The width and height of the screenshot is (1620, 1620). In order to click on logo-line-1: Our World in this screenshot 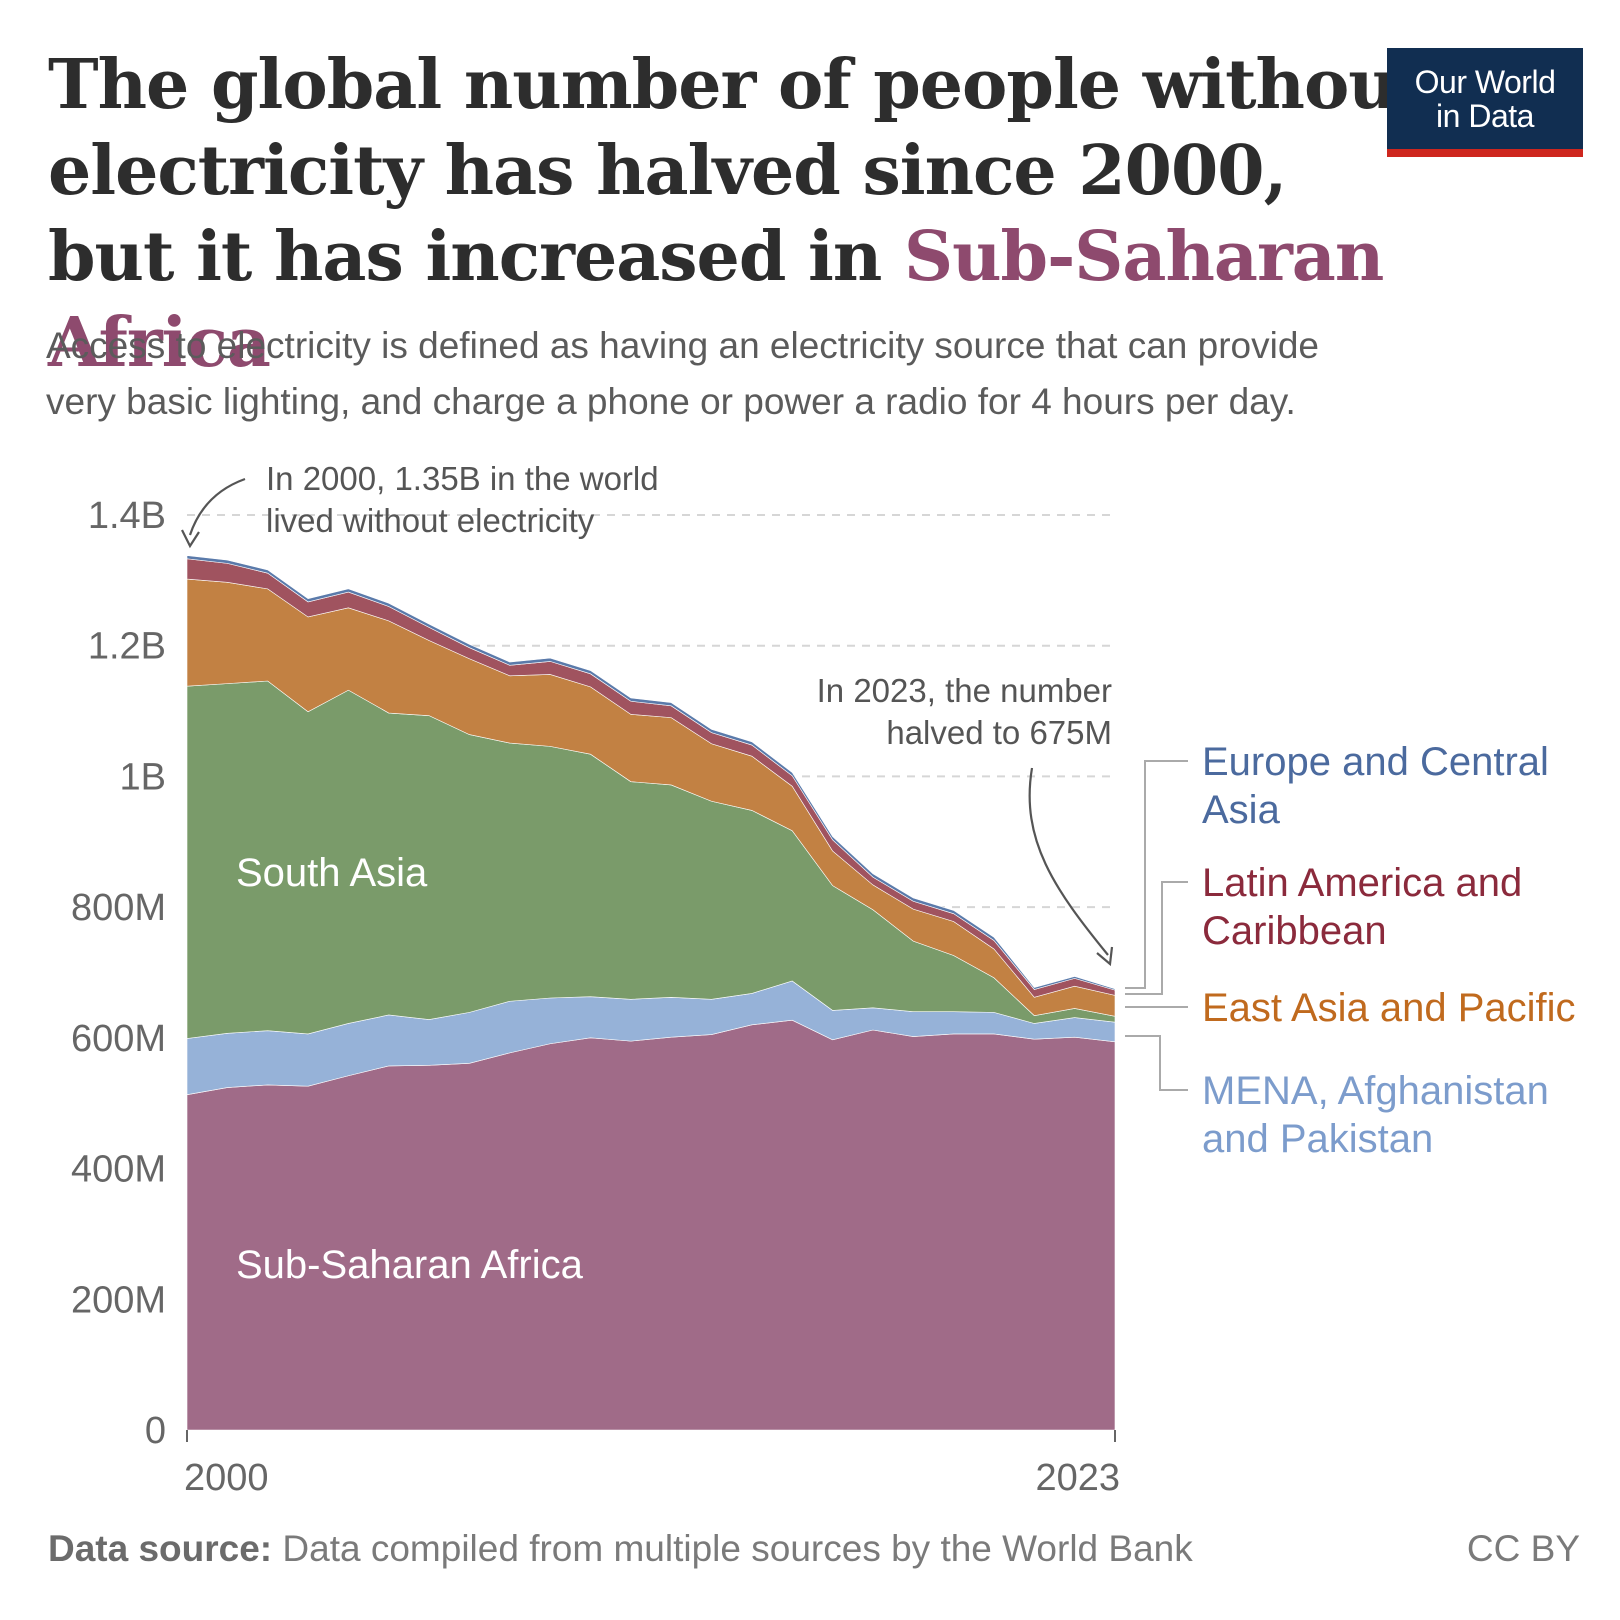, I will do `click(1485, 81)`.